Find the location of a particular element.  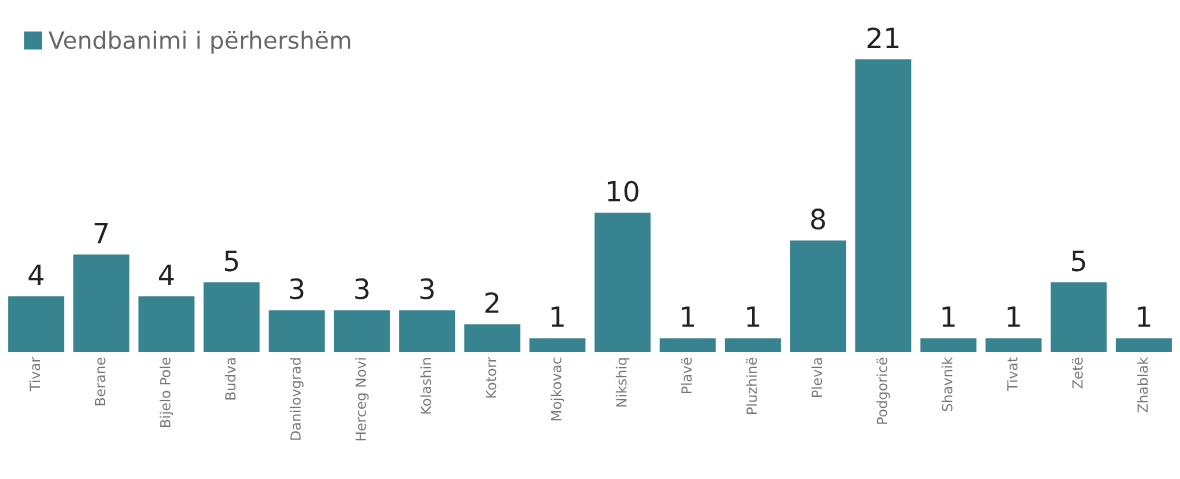

x-tick-label: Tivar is located at coordinates (35, 374).